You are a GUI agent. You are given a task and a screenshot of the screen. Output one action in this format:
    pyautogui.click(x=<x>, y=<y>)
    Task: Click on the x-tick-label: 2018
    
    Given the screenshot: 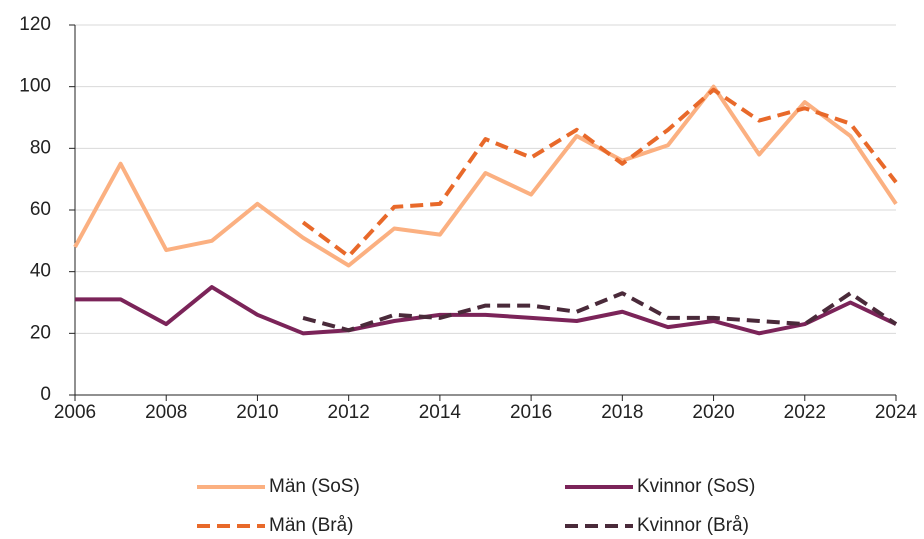 What is the action you would take?
    pyautogui.click(x=622, y=412)
    